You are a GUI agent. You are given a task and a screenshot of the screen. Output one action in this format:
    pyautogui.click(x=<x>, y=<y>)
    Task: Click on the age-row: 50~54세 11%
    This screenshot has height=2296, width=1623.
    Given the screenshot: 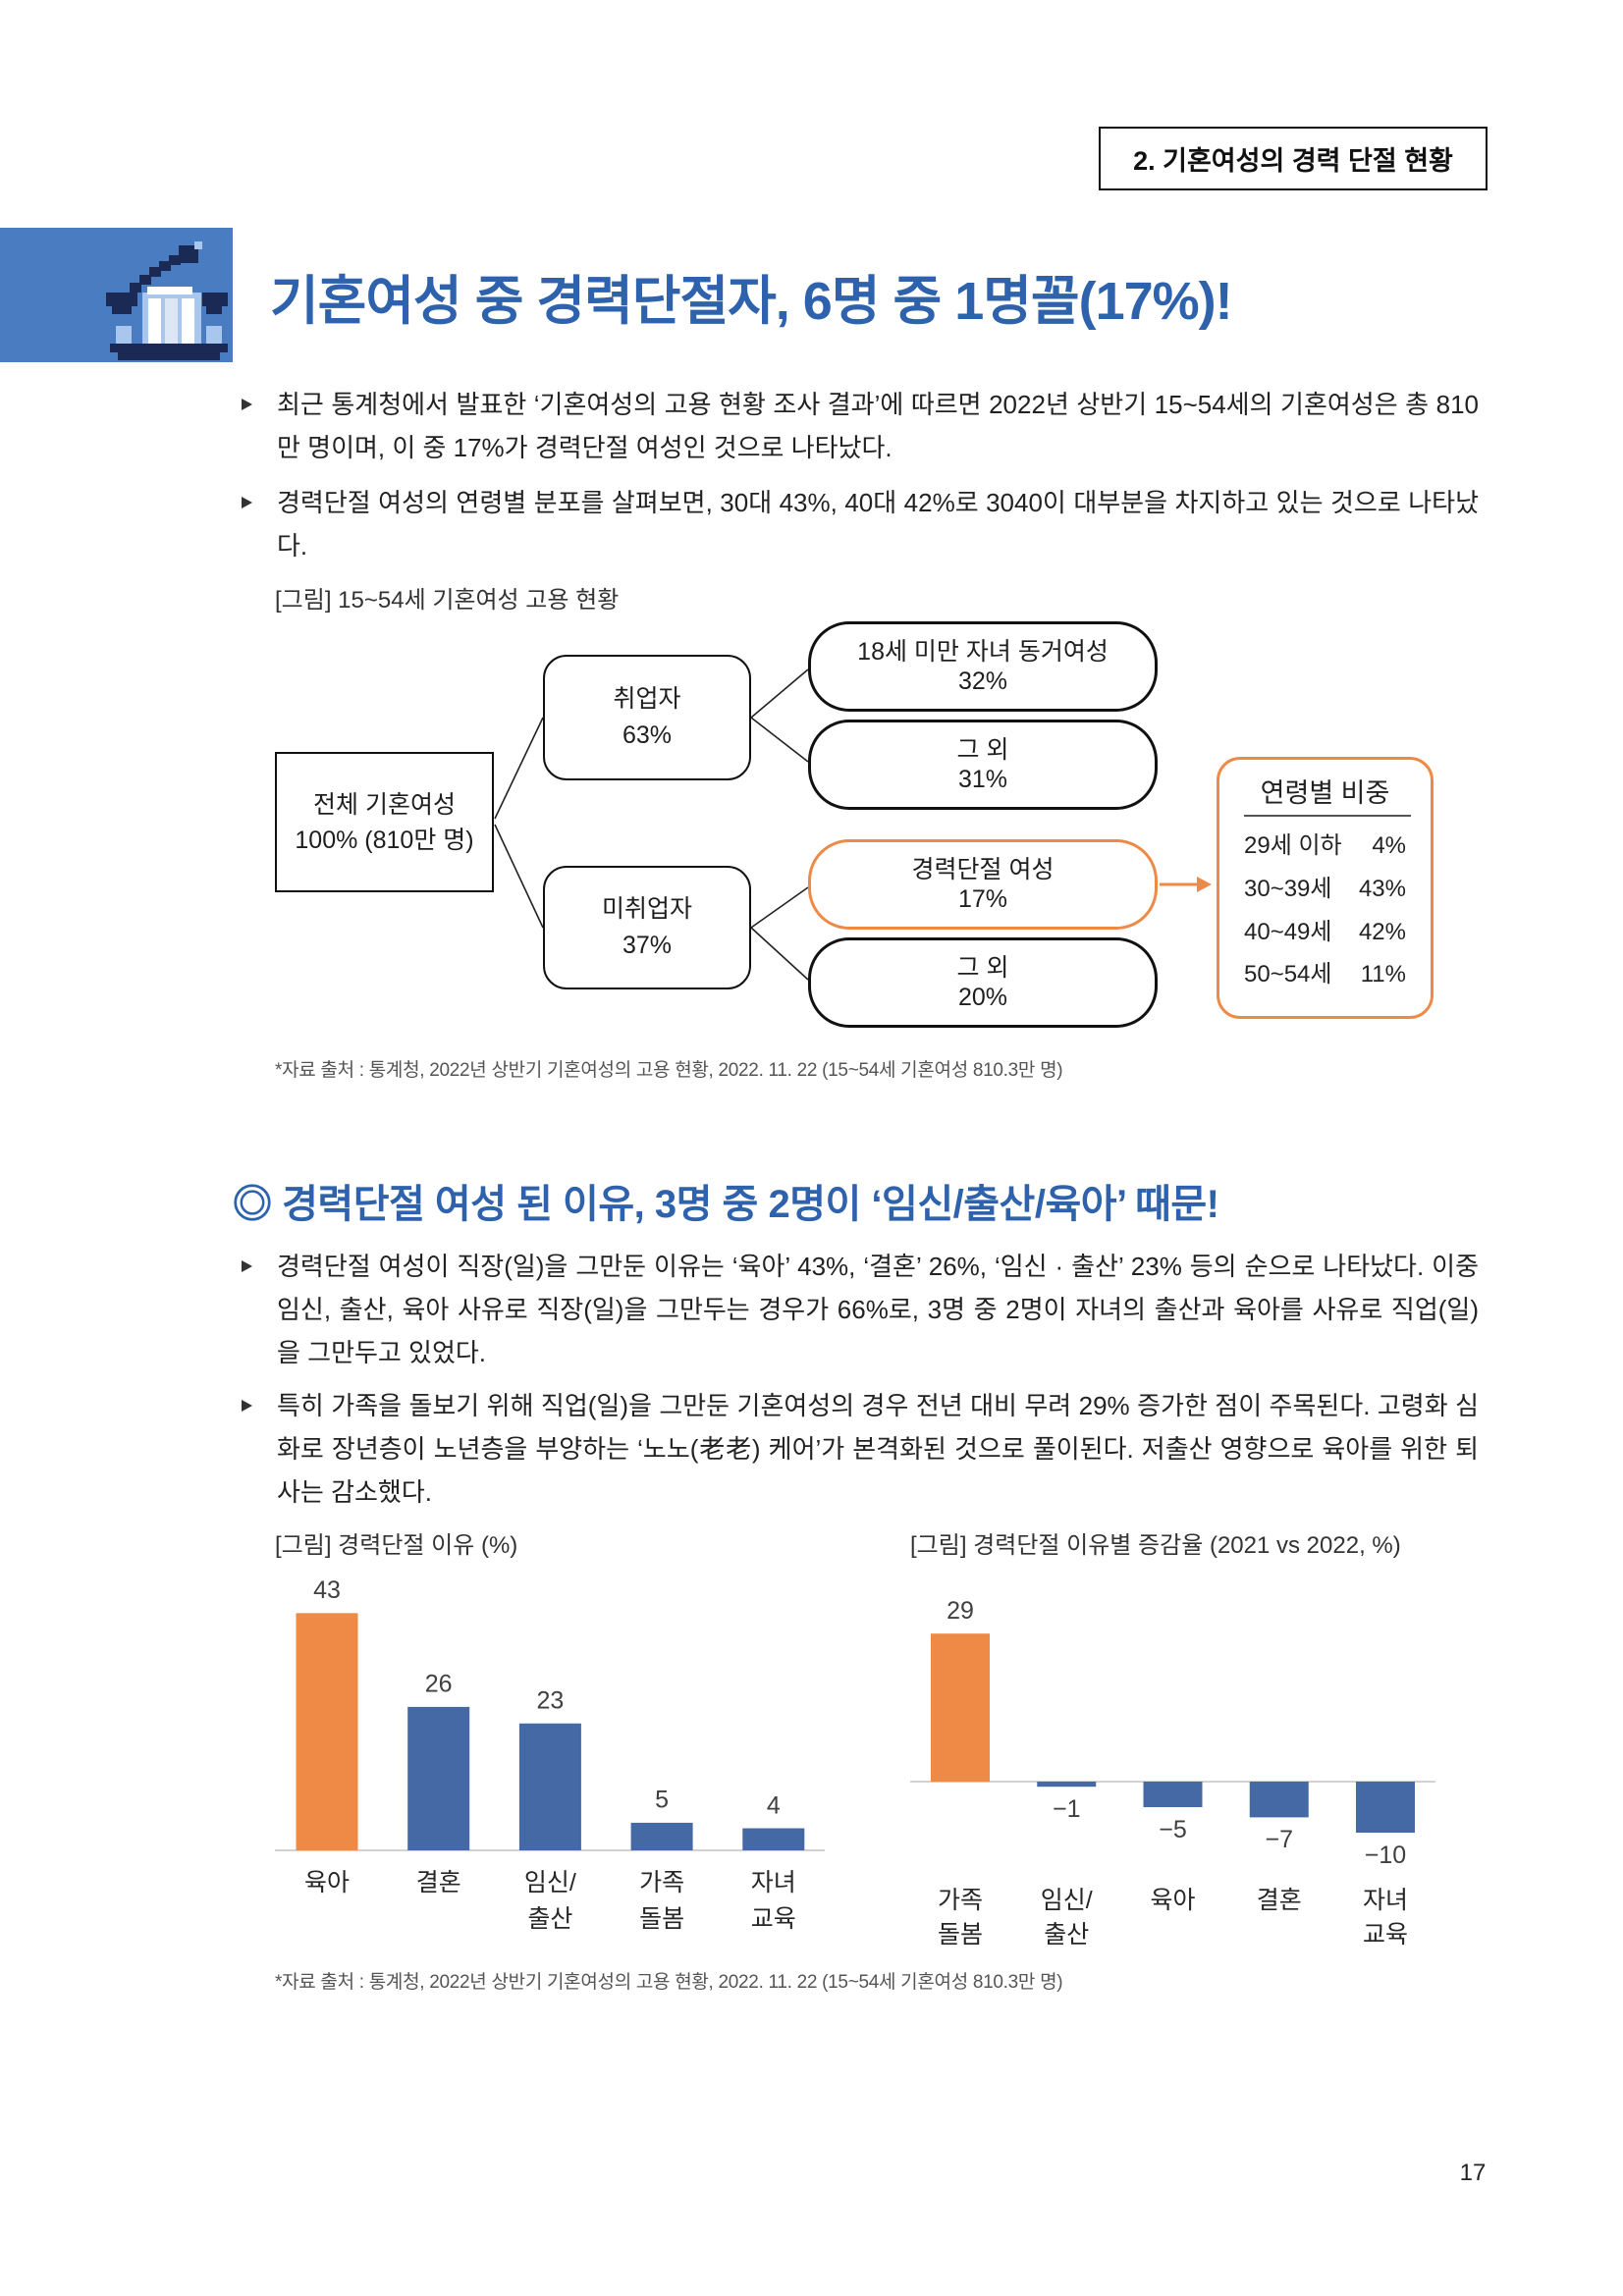 What is the action you would take?
    pyautogui.click(x=1325, y=975)
    